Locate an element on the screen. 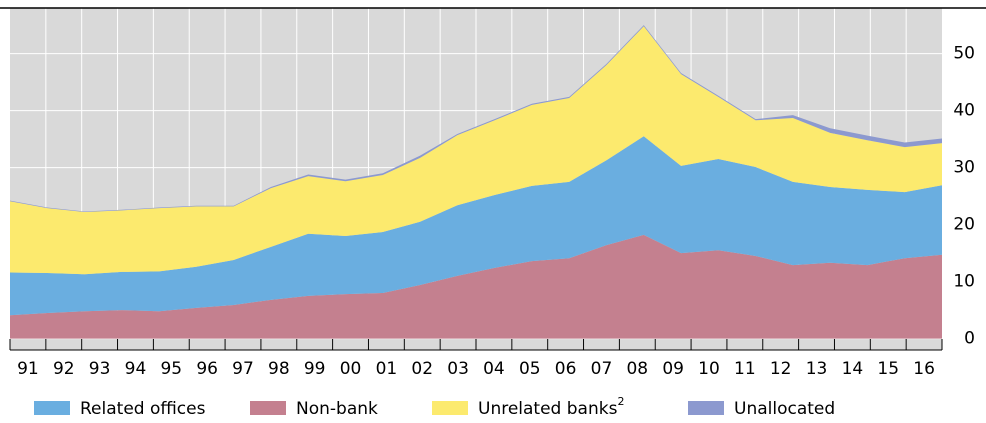 The height and width of the screenshot is (423, 986). x-tick-label: 06 is located at coordinates (566, 369).